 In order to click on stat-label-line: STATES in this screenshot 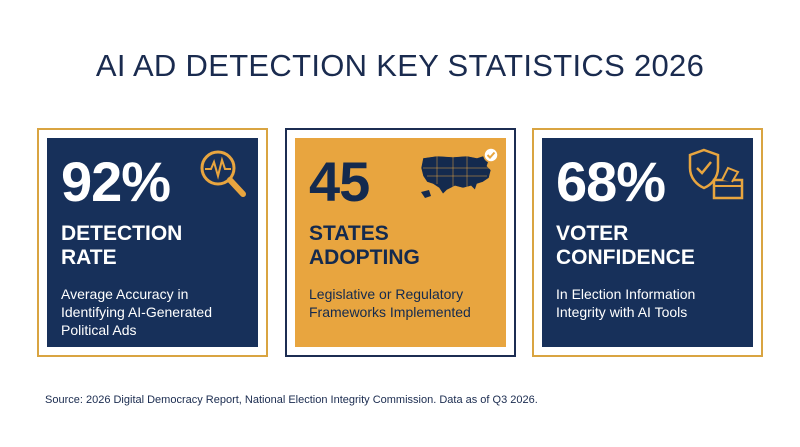, I will do `click(349, 233)`.